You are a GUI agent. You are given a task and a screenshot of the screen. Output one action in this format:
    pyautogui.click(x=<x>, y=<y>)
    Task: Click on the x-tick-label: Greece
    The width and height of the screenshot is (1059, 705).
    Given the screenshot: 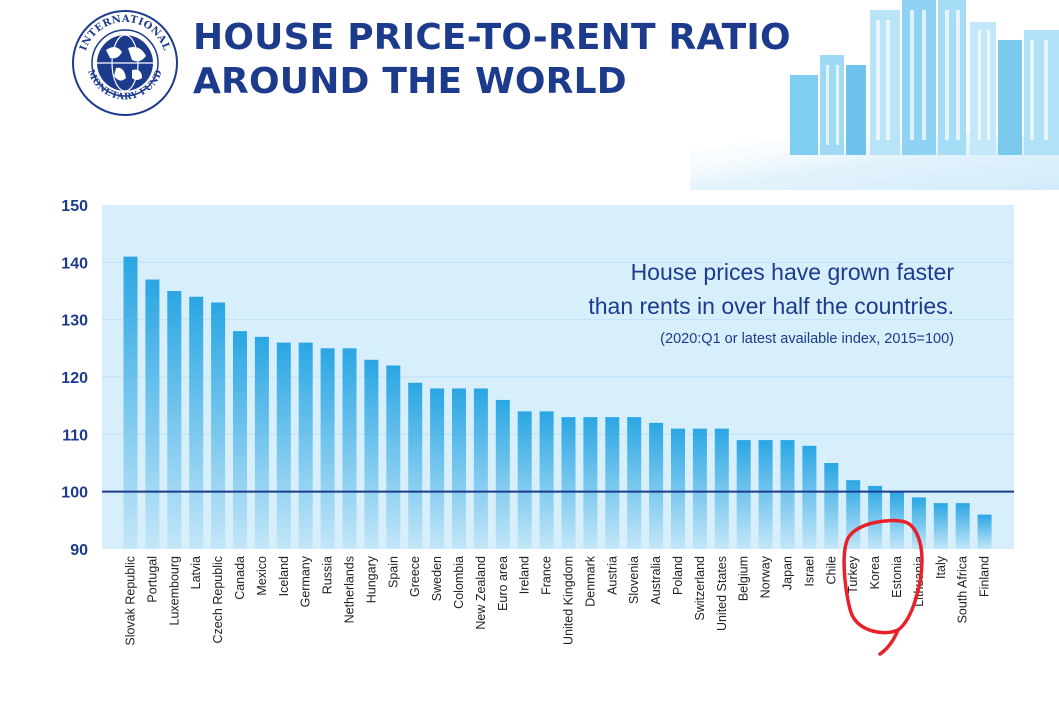 What is the action you would take?
    pyautogui.click(x=415, y=576)
    